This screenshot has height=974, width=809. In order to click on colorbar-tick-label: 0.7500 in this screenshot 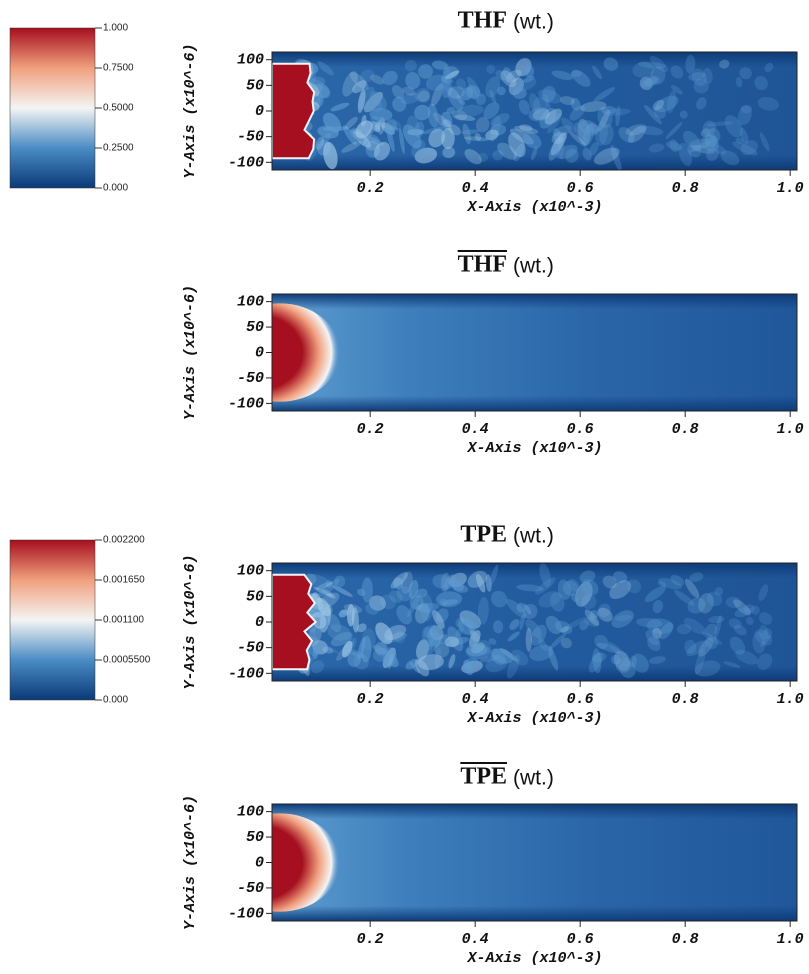, I will do `click(118, 68)`.